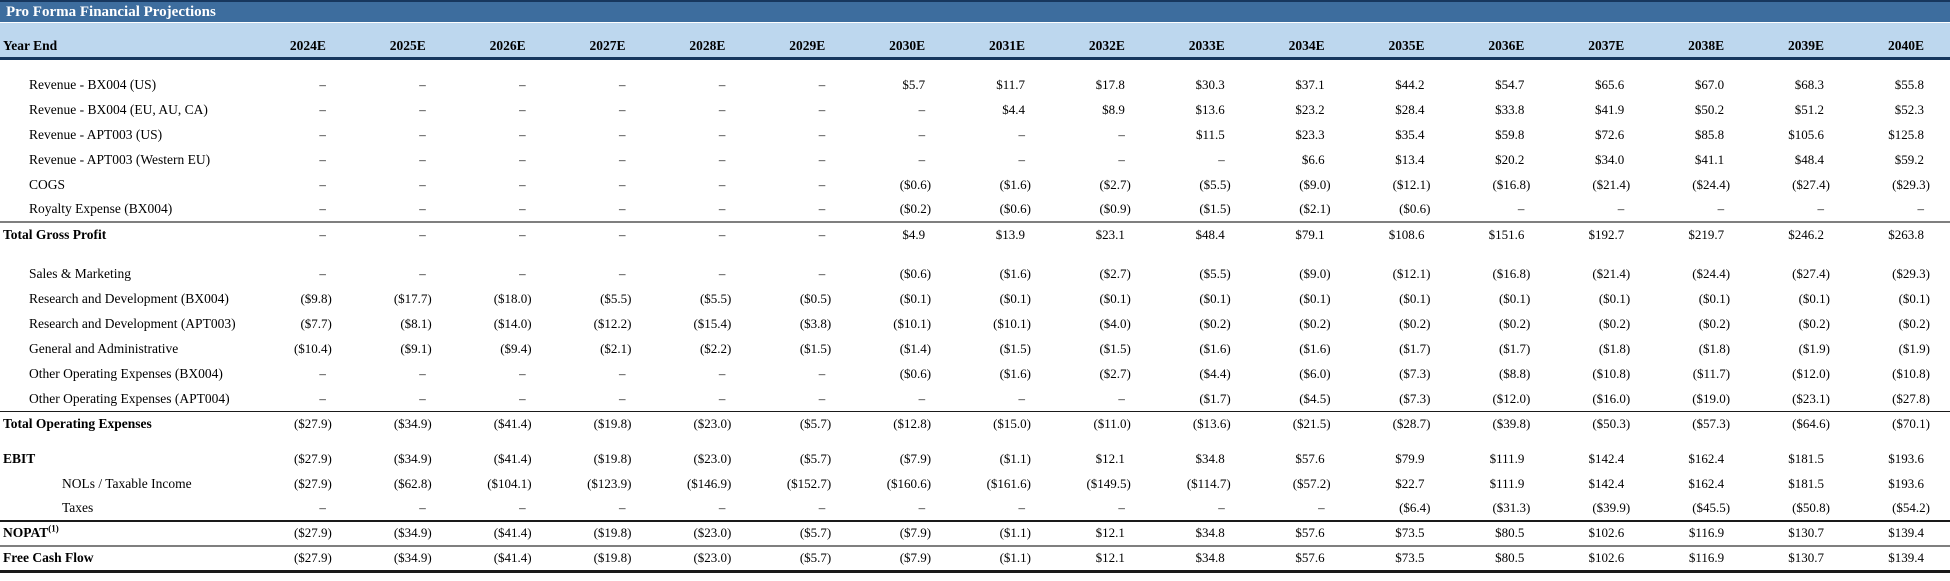 This screenshot has width=1950, height=581. What do you see at coordinates (78, 507) in the screenshot?
I see `row-label: Taxes` at bounding box center [78, 507].